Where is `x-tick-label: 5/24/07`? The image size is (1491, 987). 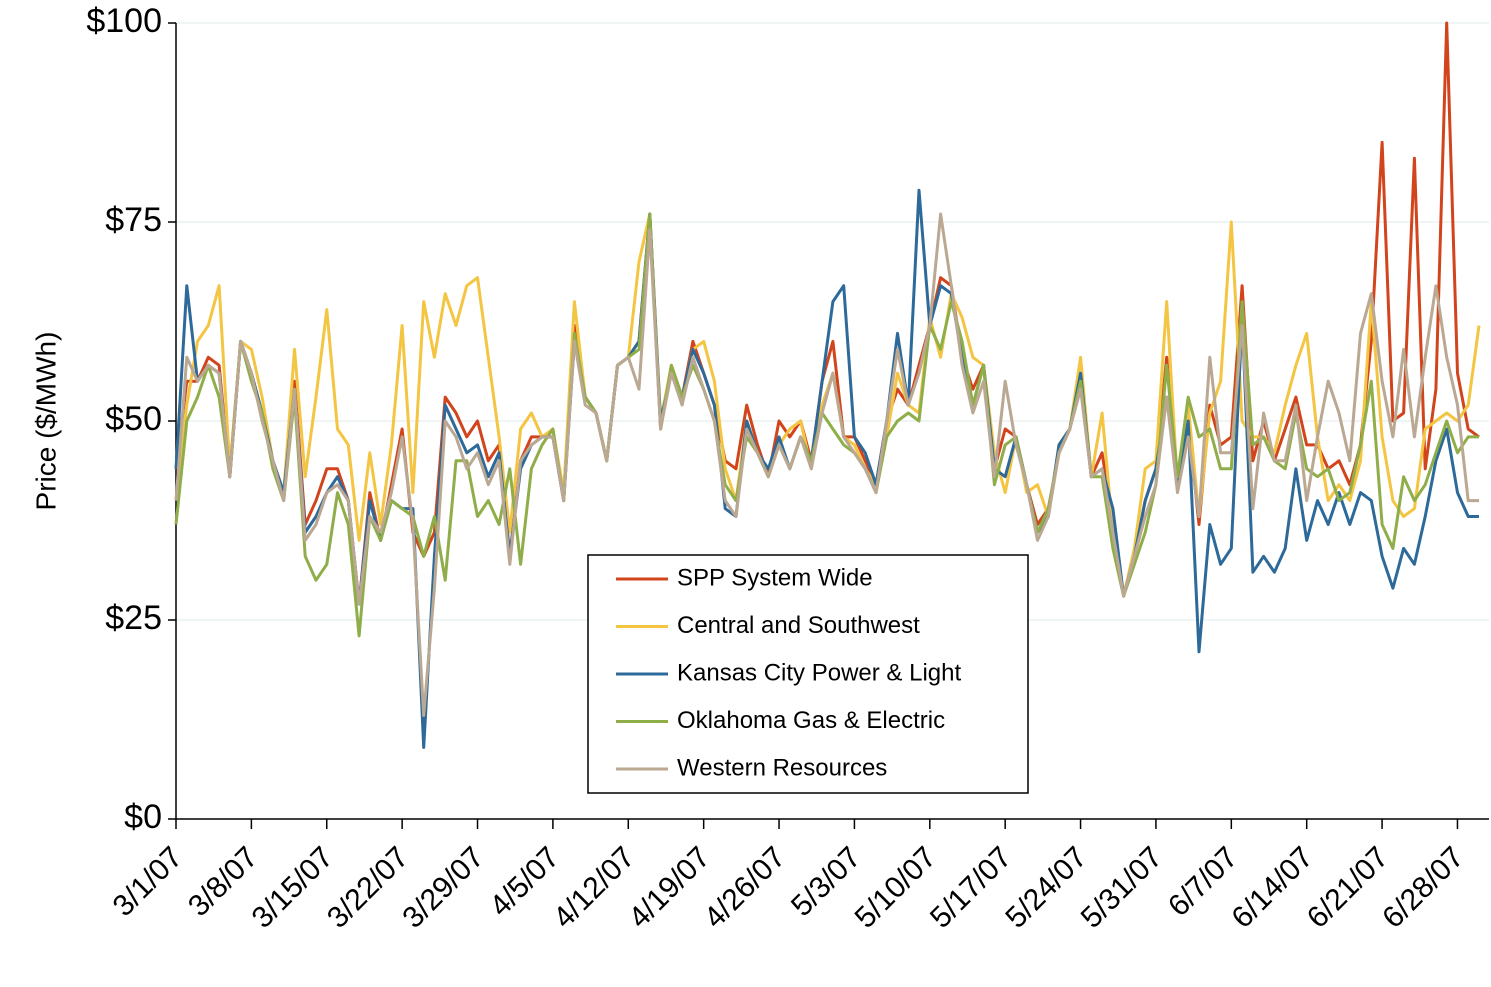
x-tick-label: 5/24/07 is located at coordinates (1046, 888).